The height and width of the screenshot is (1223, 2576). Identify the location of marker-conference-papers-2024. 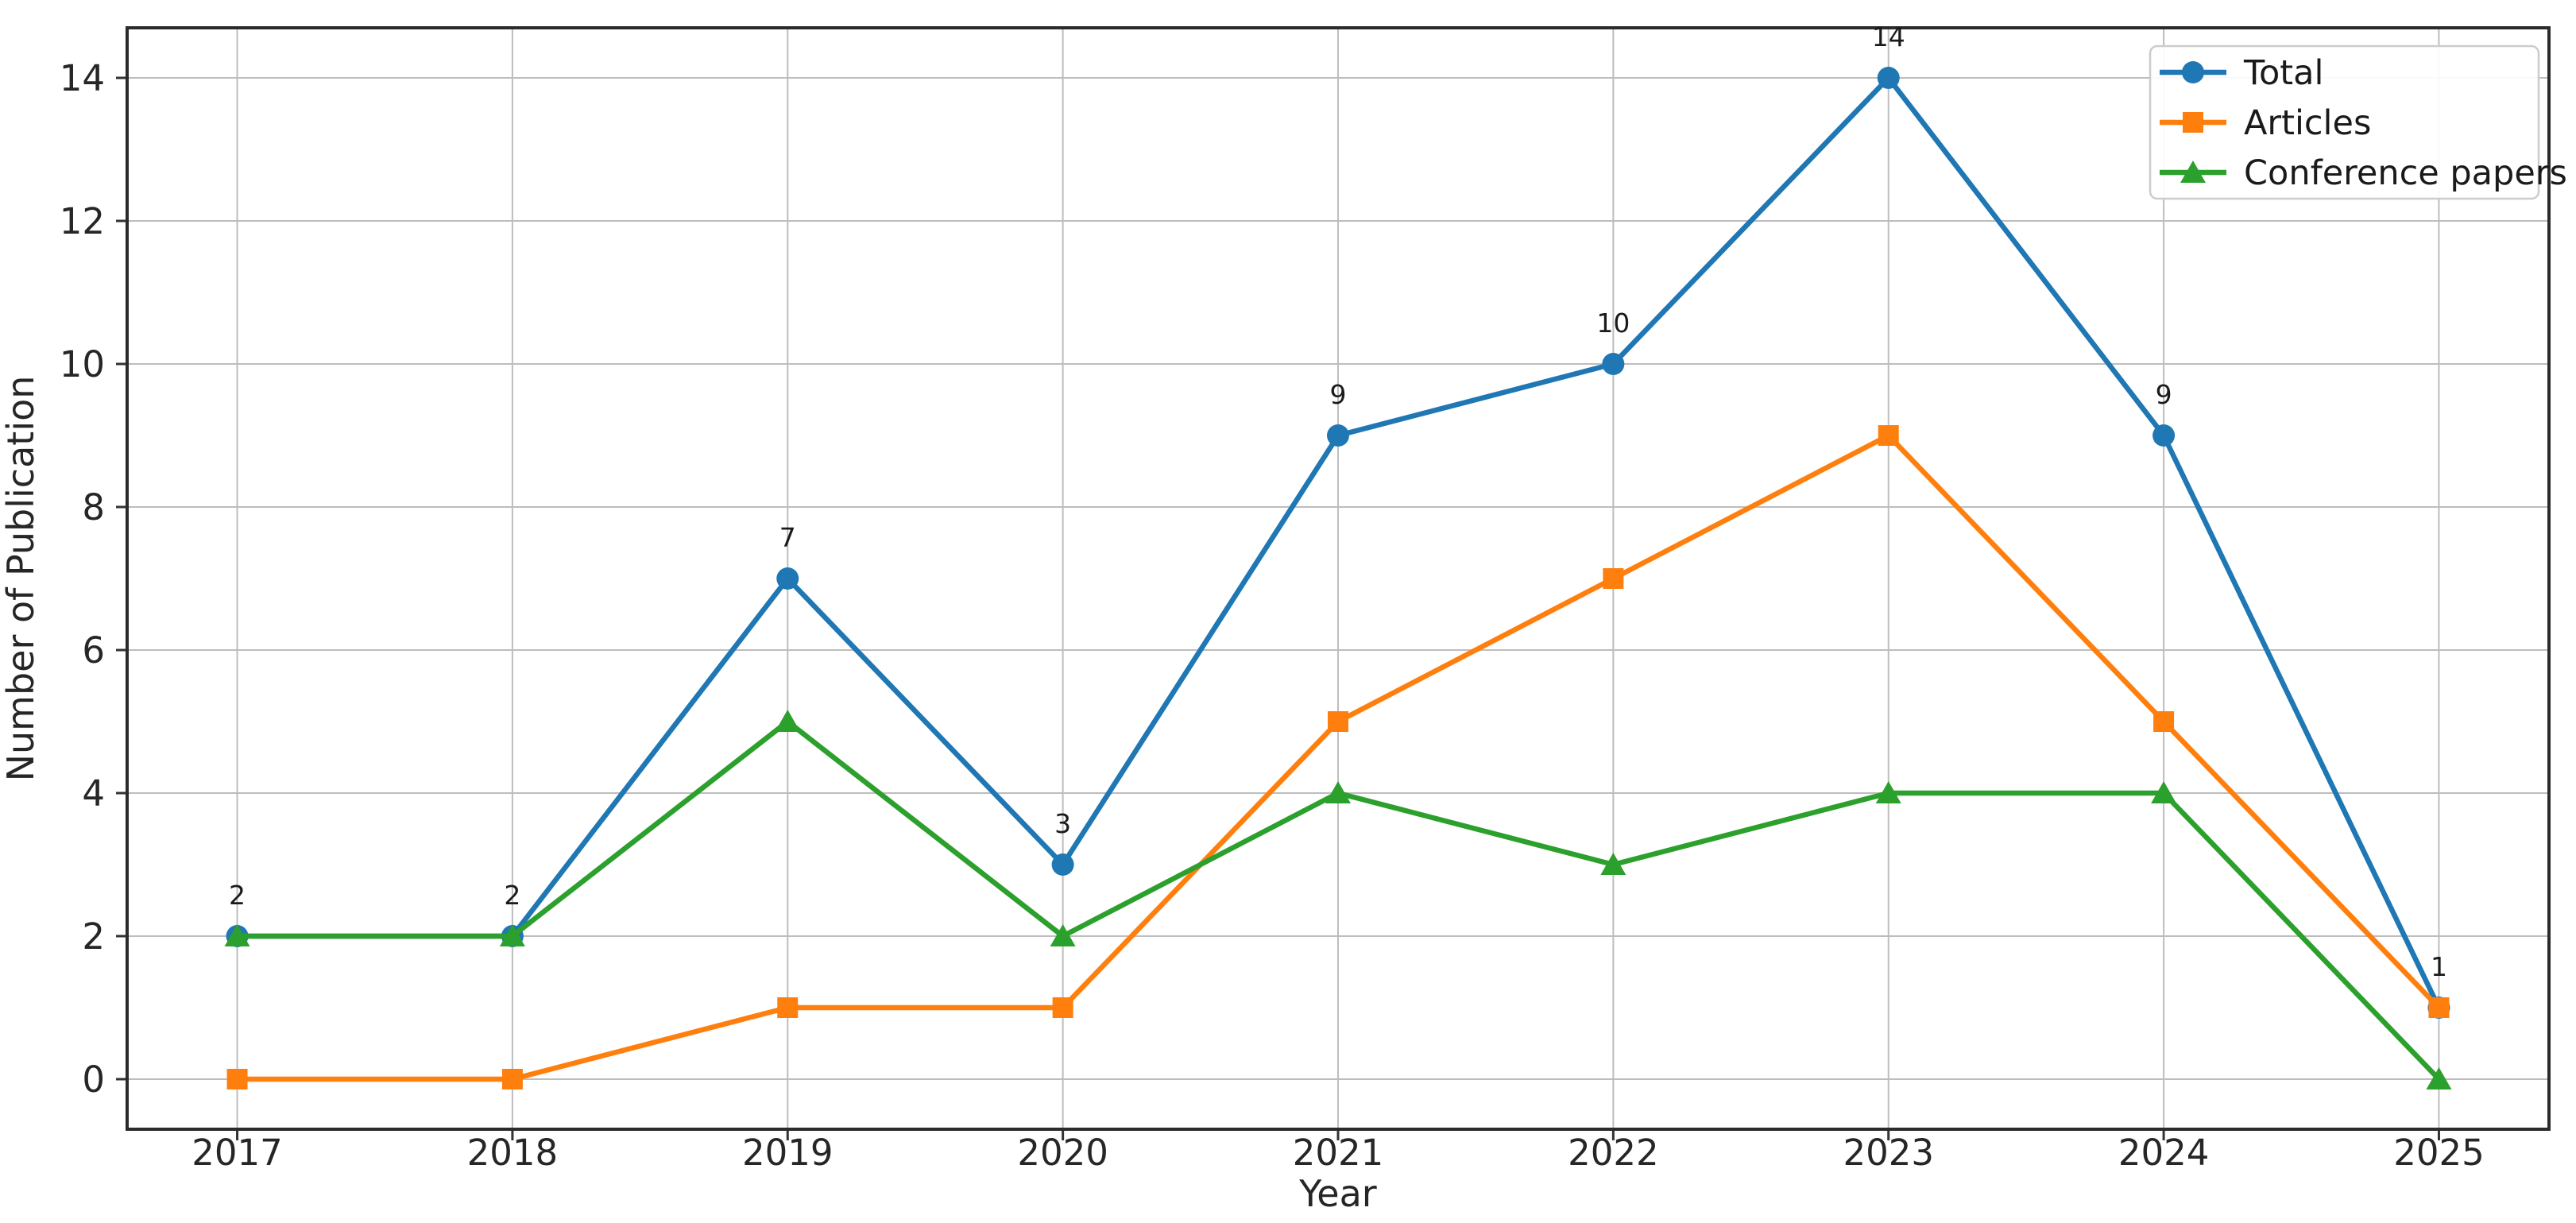
(2164, 792).